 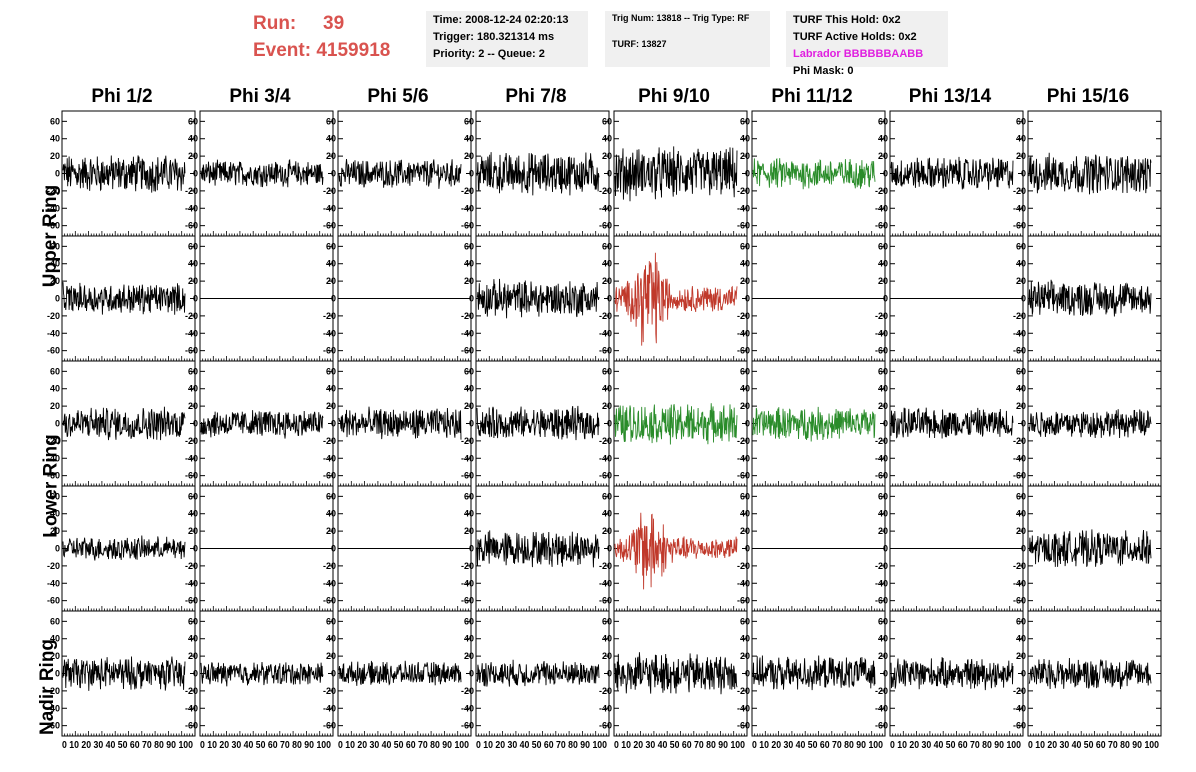 What do you see at coordinates (1094, 548) in the screenshot?
I see `panel-frame` at bounding box center [1094, 548].